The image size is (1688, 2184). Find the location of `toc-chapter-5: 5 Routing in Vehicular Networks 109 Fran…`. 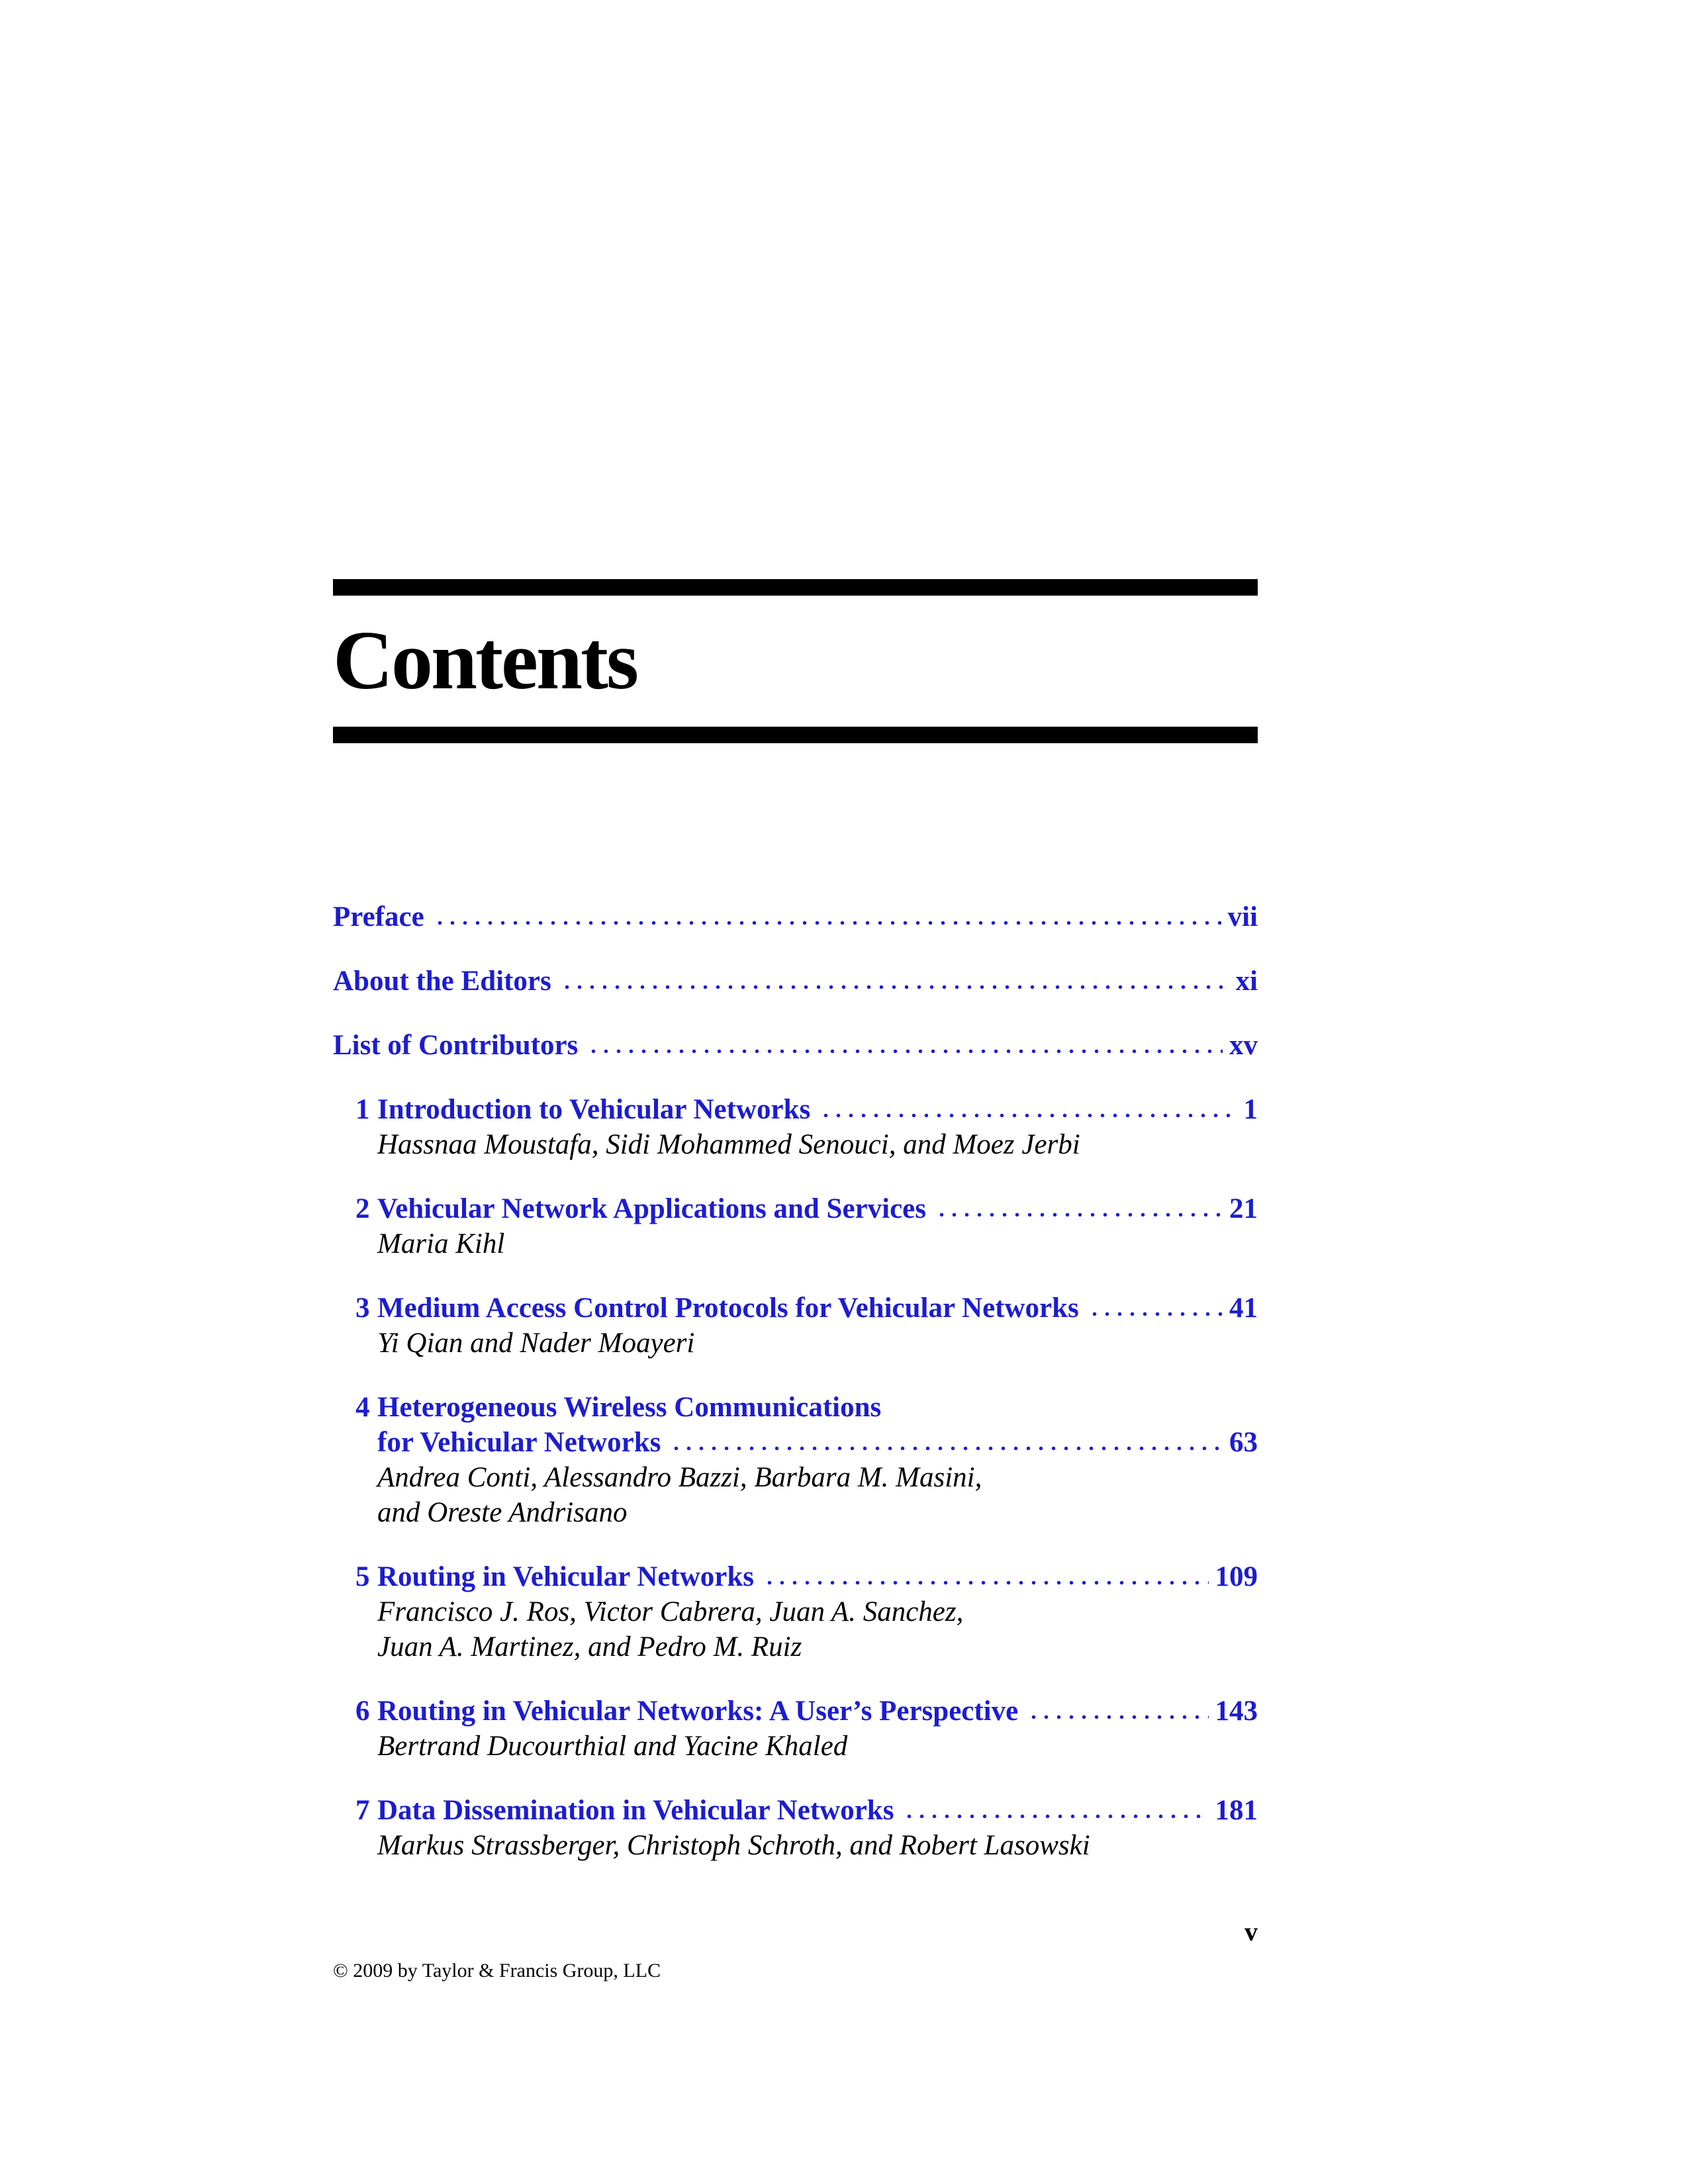

toc-chapter-5: 5 Routing in Vehicular Networks 109 Fran… is located at coordinates (795, 1612).